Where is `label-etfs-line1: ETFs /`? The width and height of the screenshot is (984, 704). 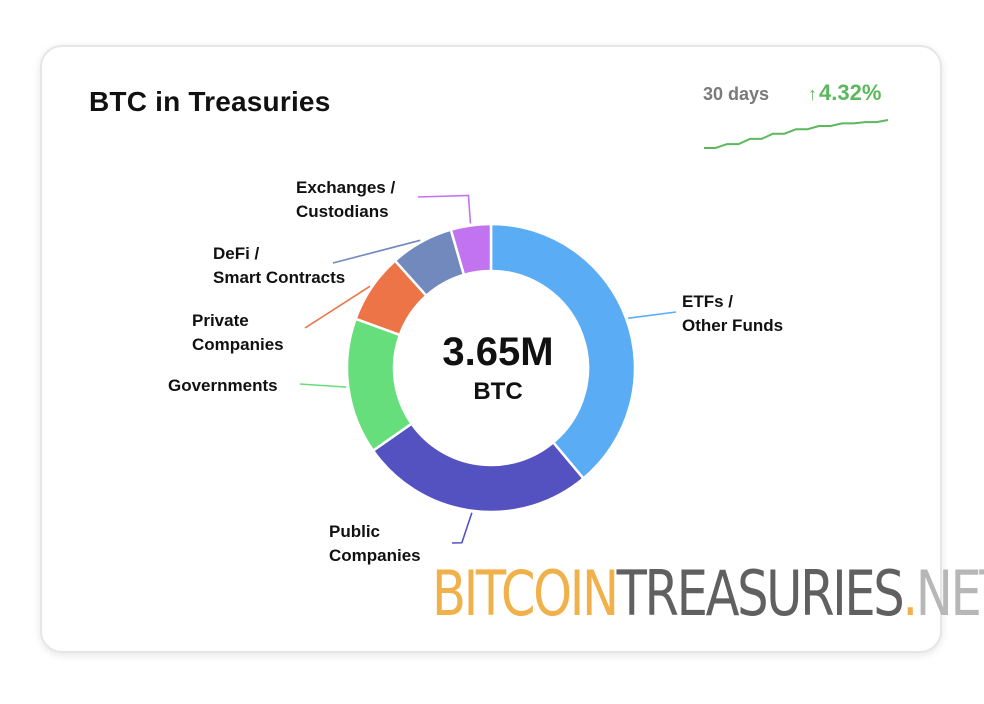 label-etfs-line1: ETFs / is located at coordinates (708, 301).